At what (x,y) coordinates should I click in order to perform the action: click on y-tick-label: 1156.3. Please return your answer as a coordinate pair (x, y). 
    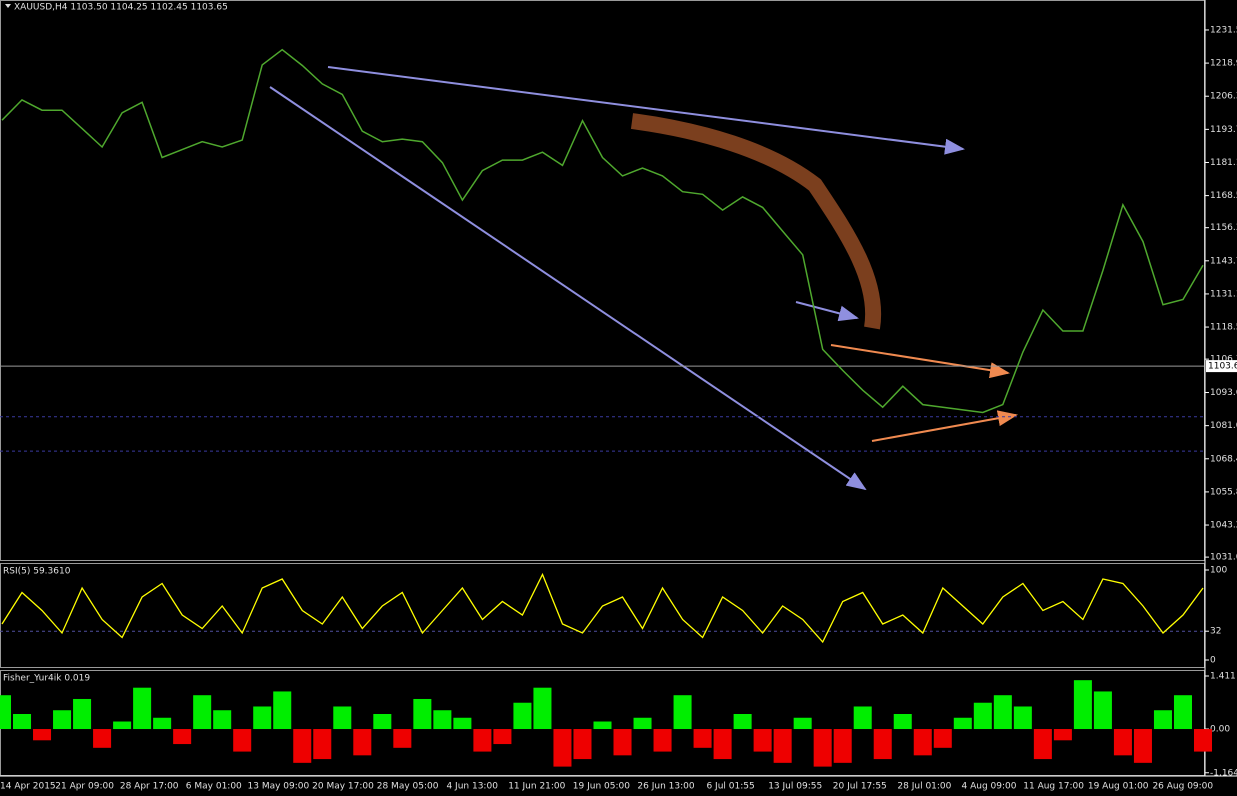
    Looking at the image, I should click on (1223, 228).